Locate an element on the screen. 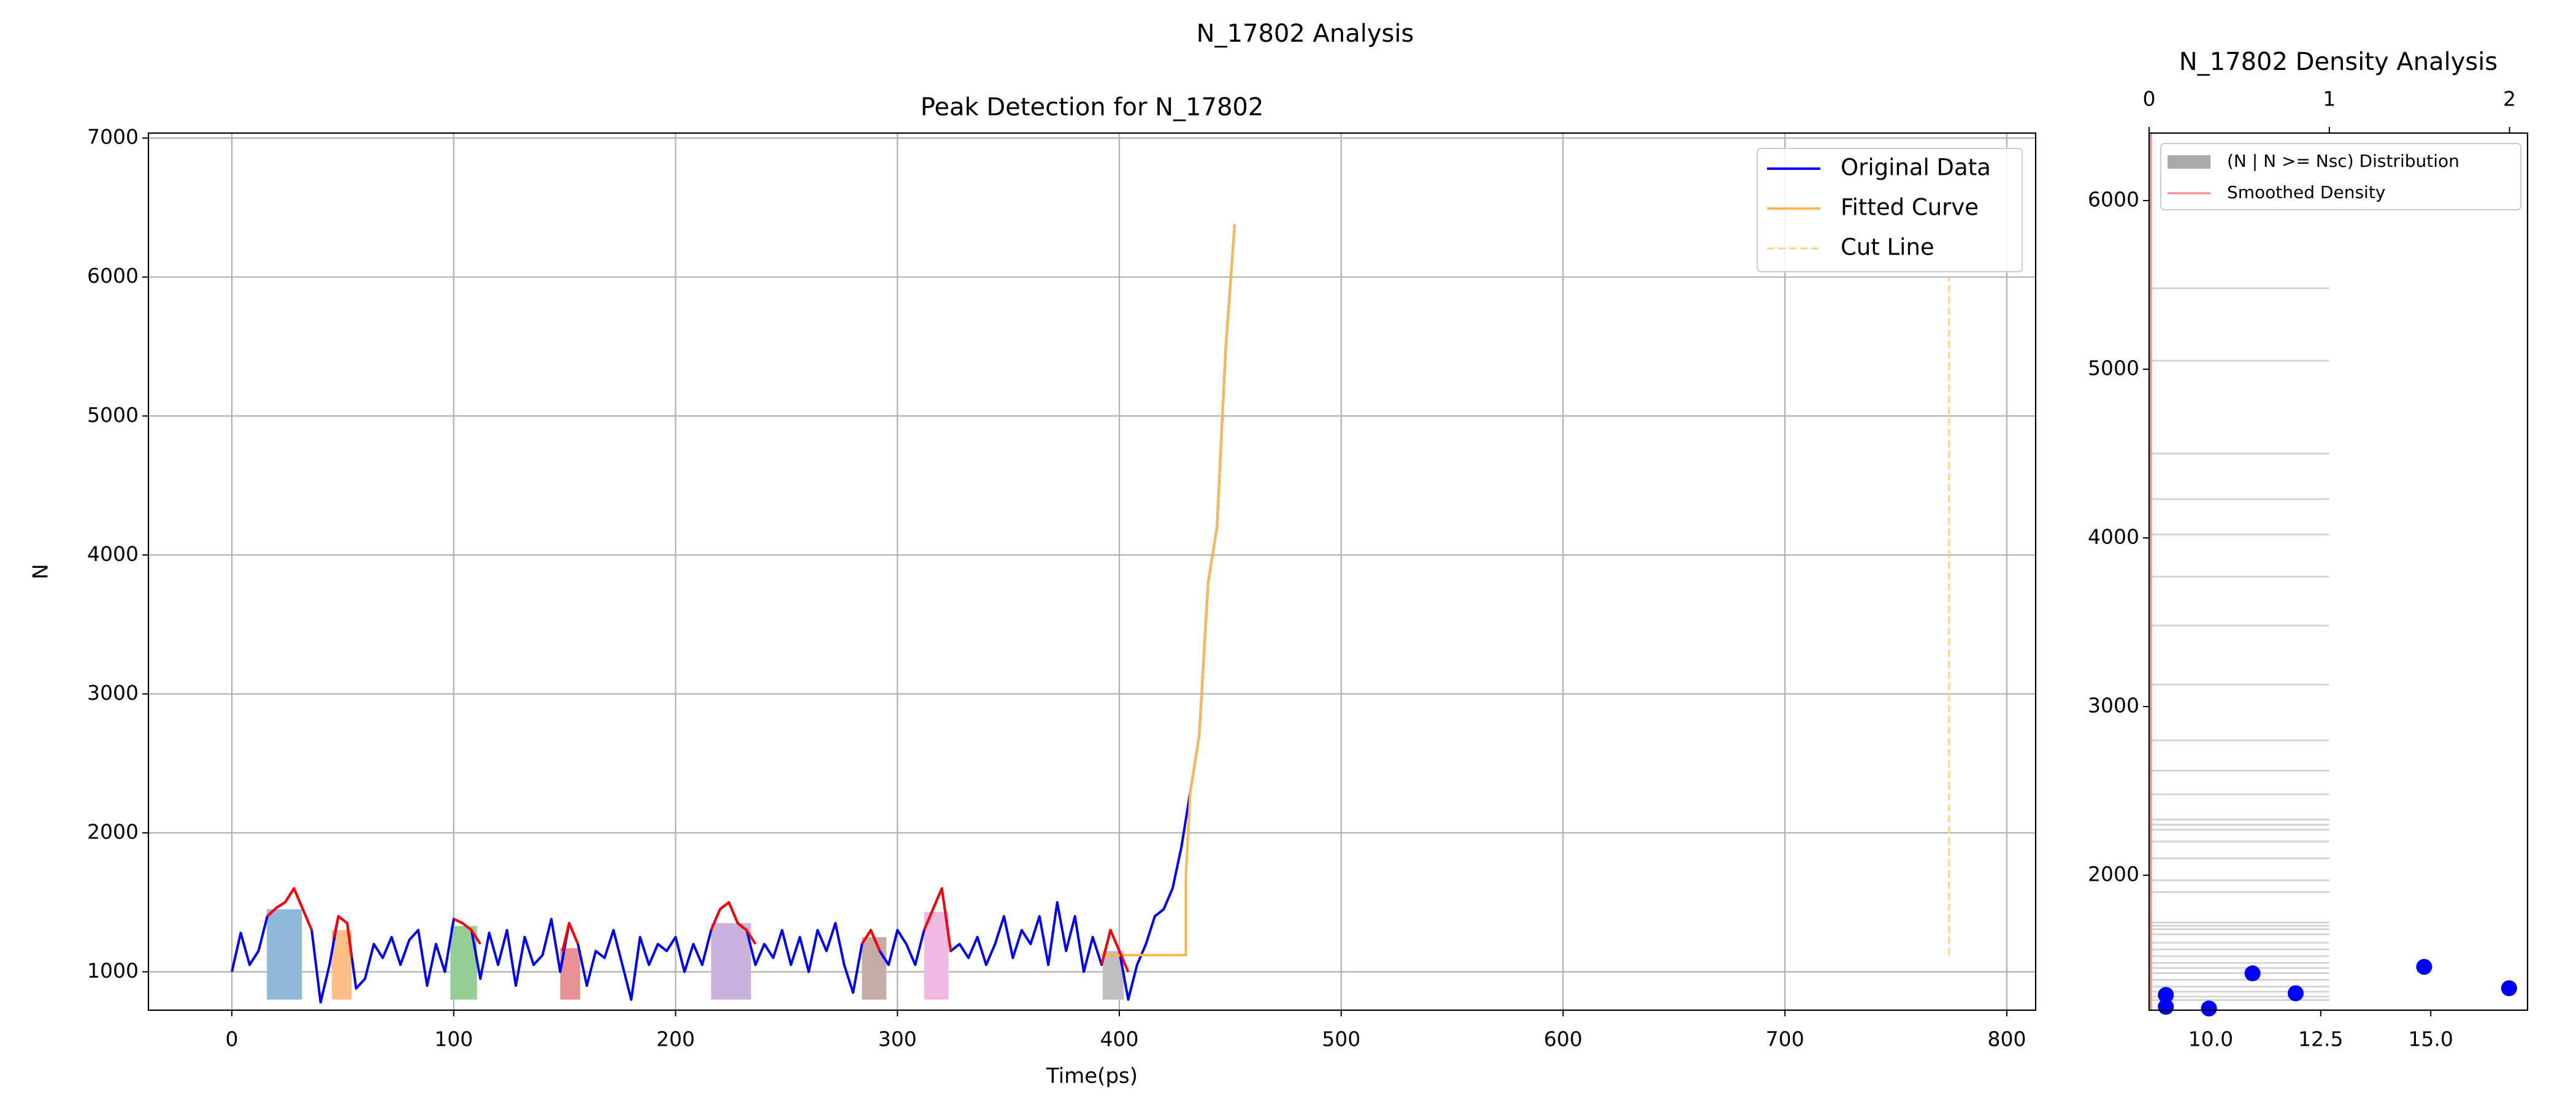 This screenshot has height=1104, width=2576. y-axis-label: N is located at coordinates (41, 571).